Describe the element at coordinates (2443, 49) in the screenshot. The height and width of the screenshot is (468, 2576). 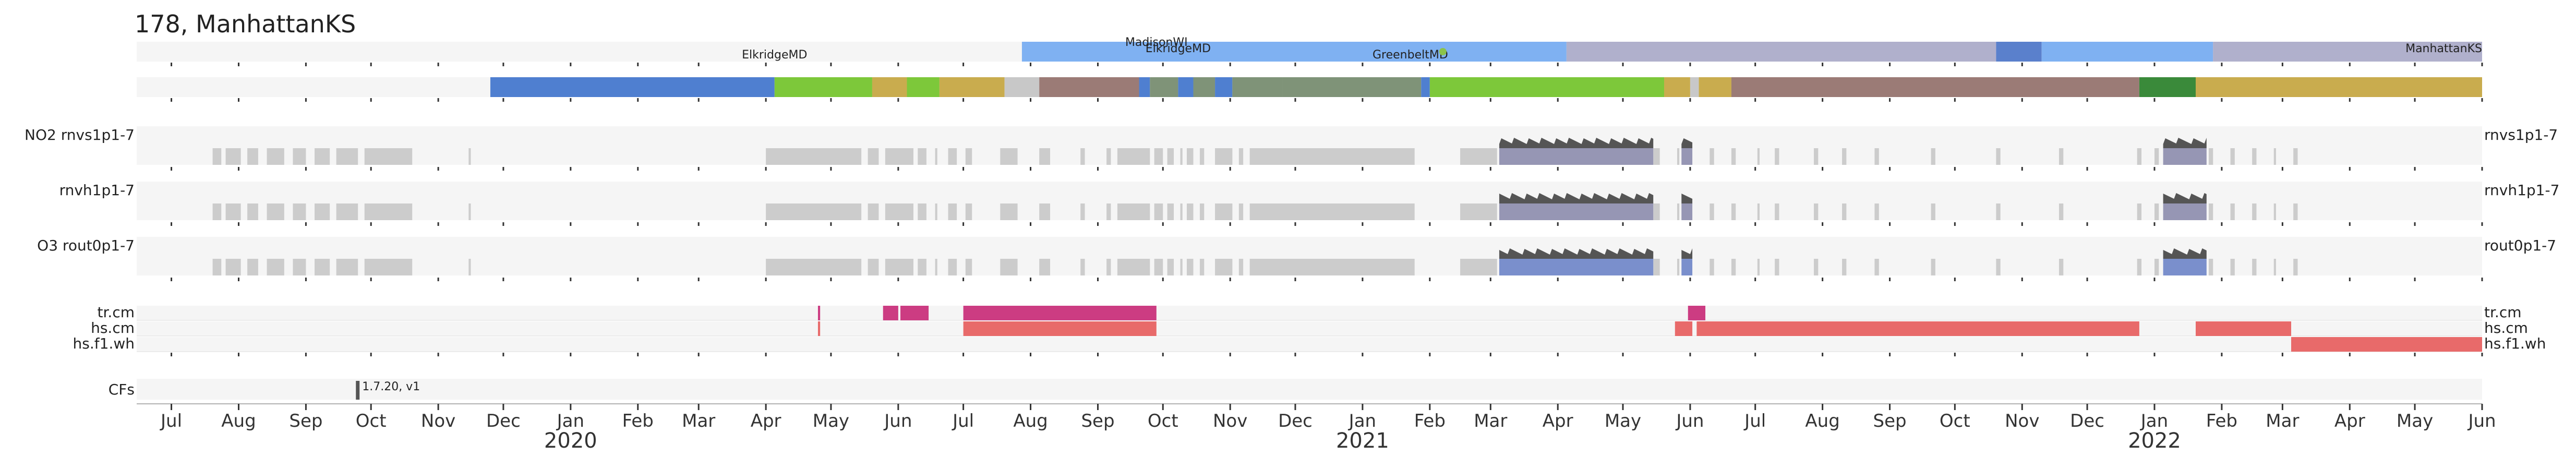
I see `location-label: ManhattanKS` at that location.